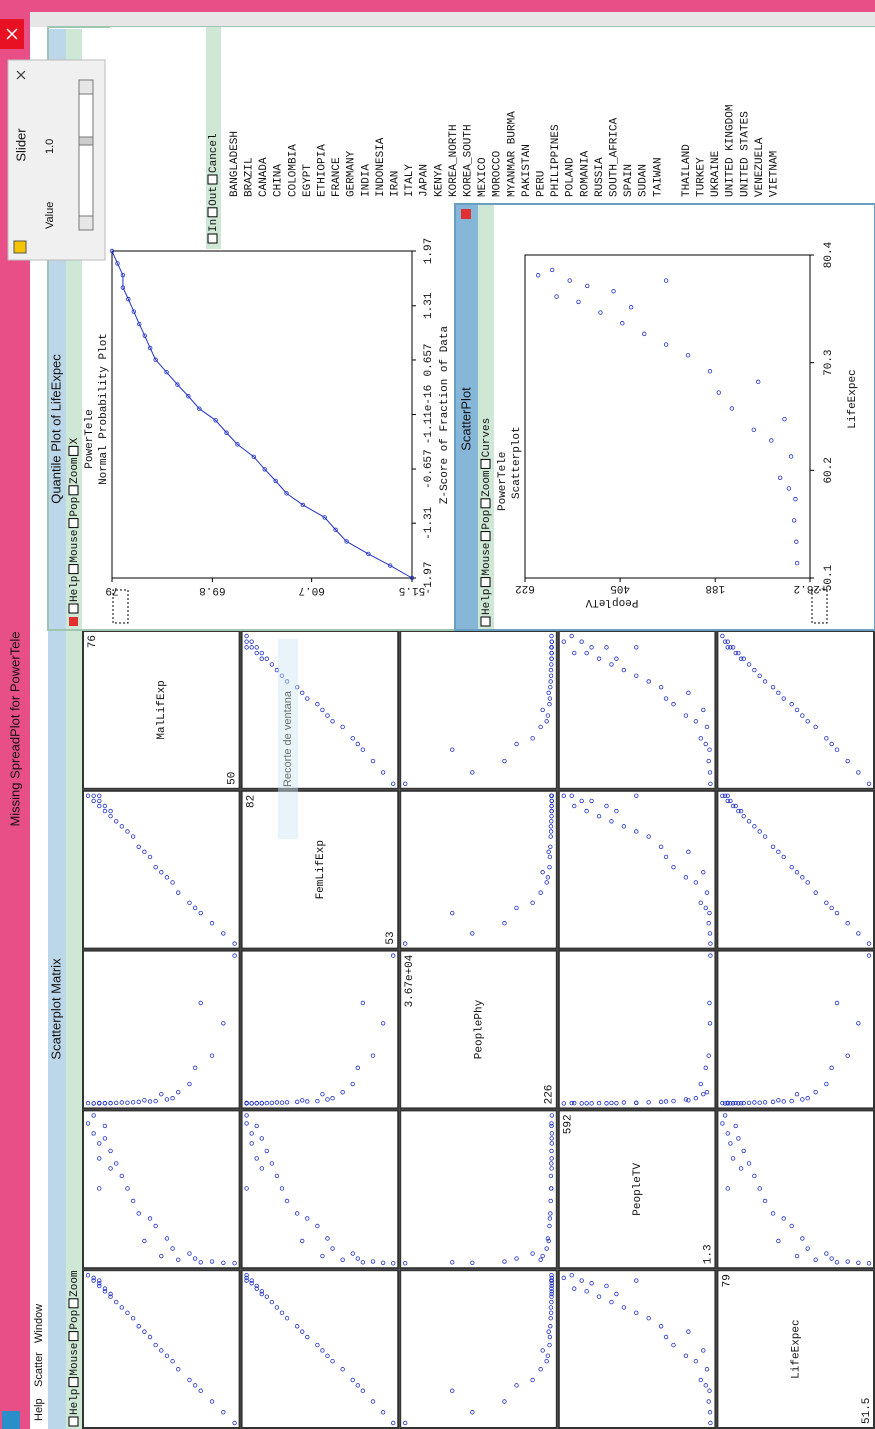  I want to click on list-item: PERU, so click(542, 184).